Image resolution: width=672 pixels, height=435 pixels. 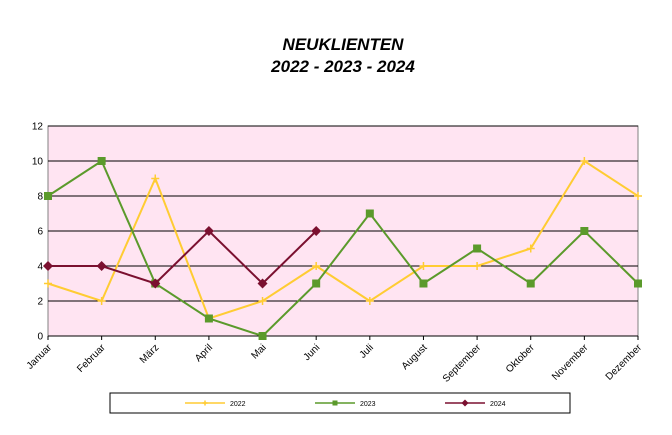 I want to click on x-tick-label: Februar, so click(x=91, y=358).